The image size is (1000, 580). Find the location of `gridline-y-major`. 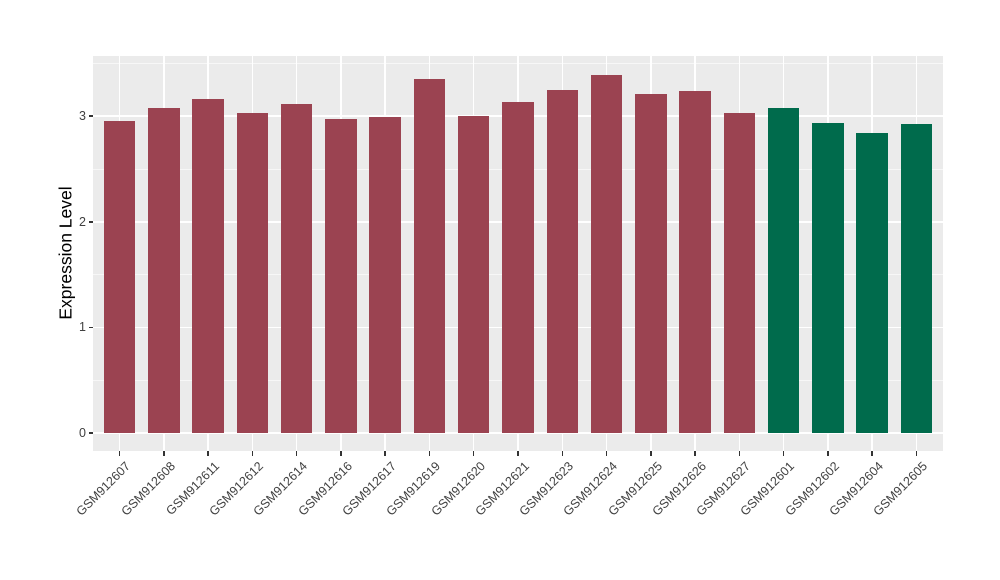

gridline-y-major is located at coordinates (518, 433).